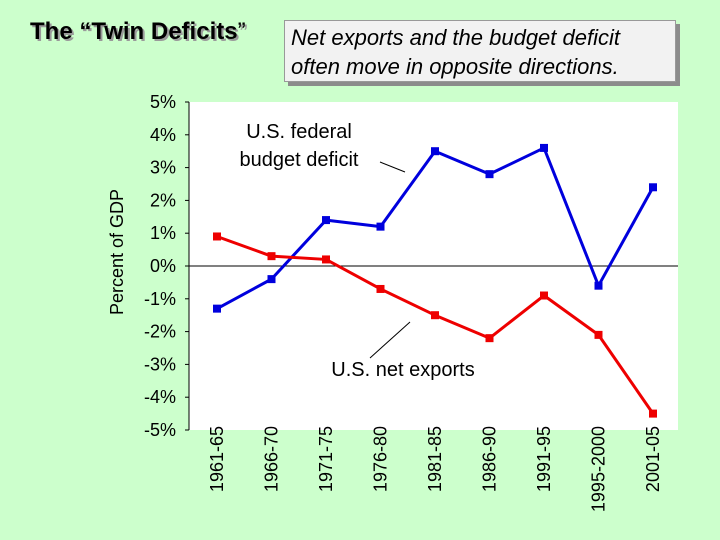  I want to click on budget-deficit-annotation-line-1: U.S. federal, so click(299, 132).